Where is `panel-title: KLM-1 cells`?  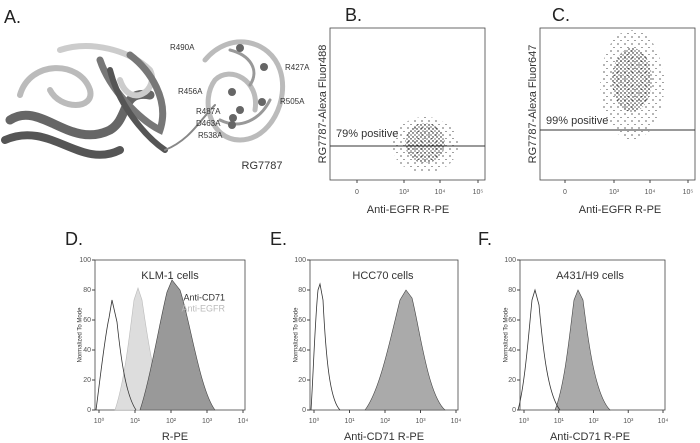 panel-title: KLM-1 cells is located at coordinates (170, 276).